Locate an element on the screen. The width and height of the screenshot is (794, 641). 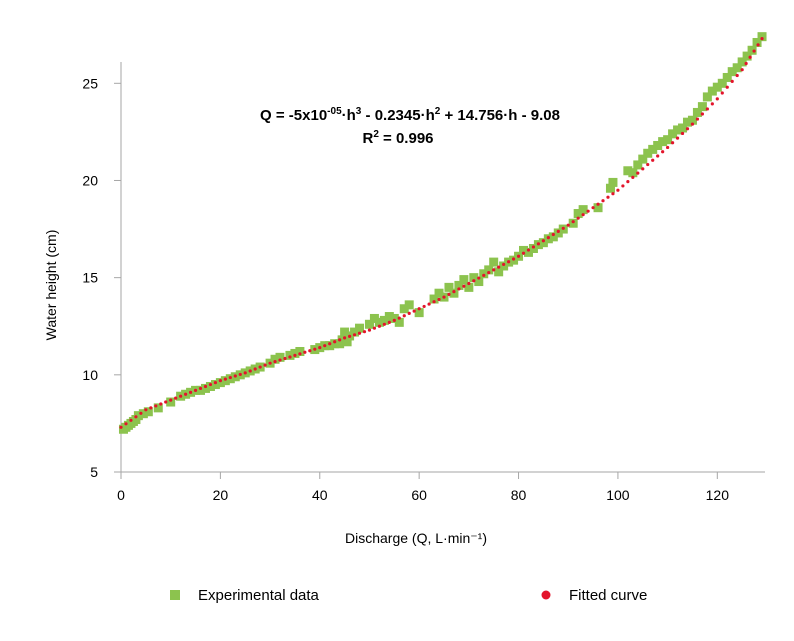
x-tick-label: 80 is located at coordinates (519, 495).